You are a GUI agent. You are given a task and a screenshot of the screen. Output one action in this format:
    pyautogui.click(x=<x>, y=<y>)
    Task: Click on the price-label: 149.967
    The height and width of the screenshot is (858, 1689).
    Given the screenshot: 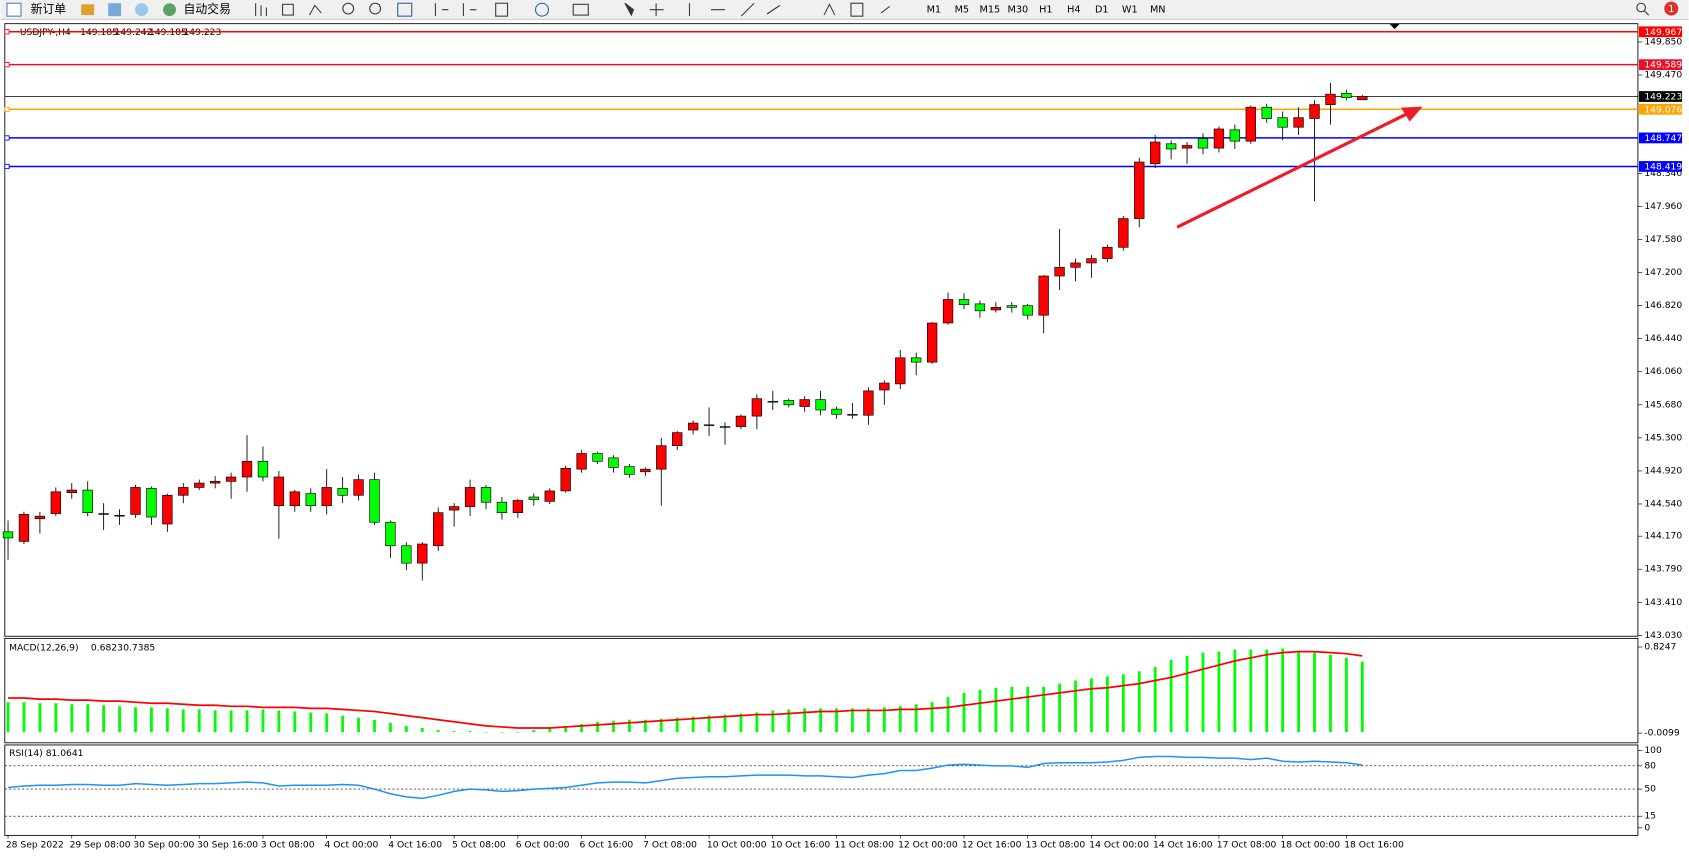 What is the action you would take?
    pyautogui.click(x=1663, y=33)
    